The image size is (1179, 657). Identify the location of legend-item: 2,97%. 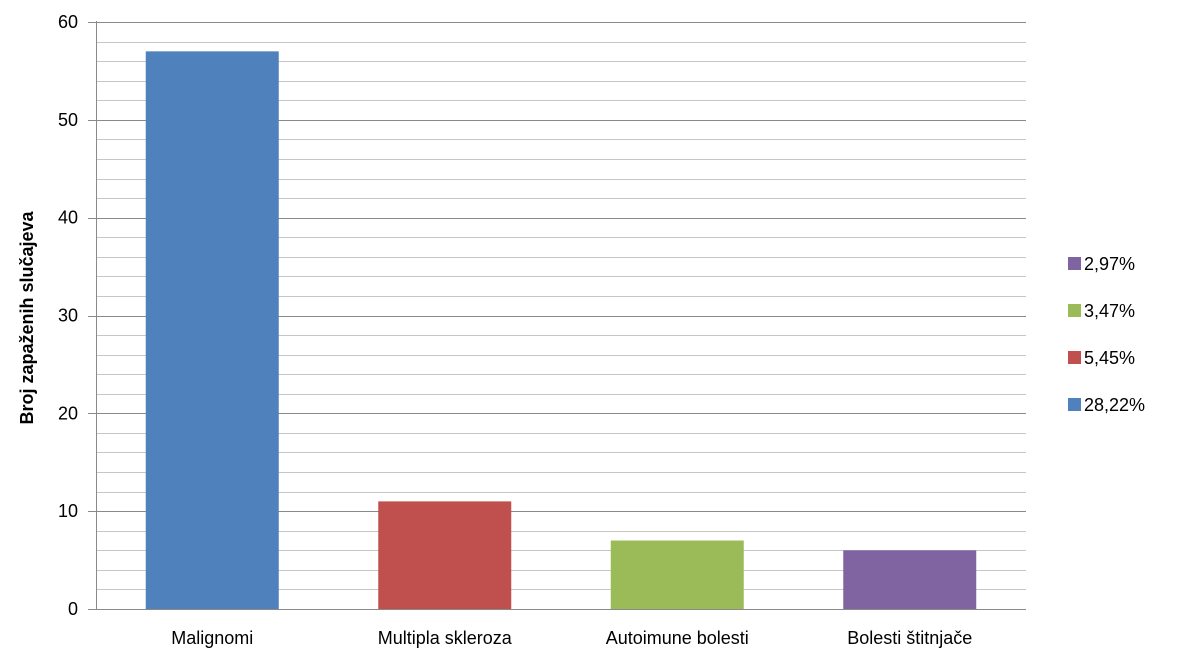
(1101, 264).